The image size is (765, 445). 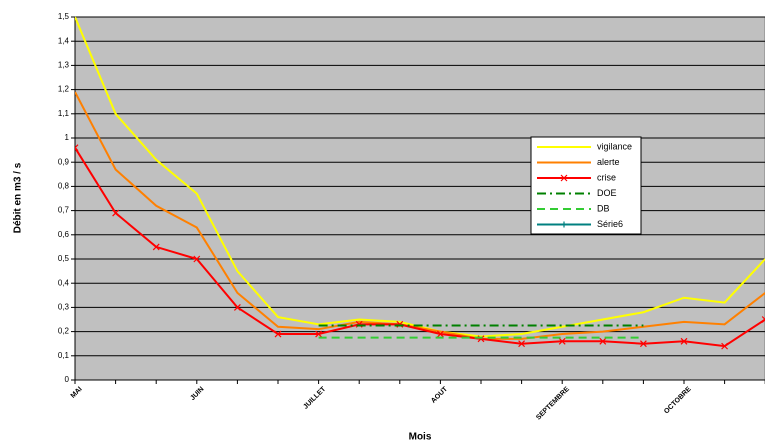 What do you see at coordinates (67, 137) in the screenshot?
I see `y-tick-label: 1` at bounding box center [67, 137].